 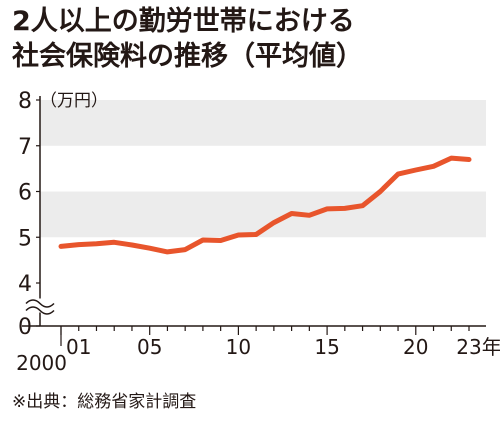 What do you see at coordinates (29, 214) in the screenshot?
I see `y-tick-labels: 0 4 5 6 7 8` at bounding box center [29, 214].